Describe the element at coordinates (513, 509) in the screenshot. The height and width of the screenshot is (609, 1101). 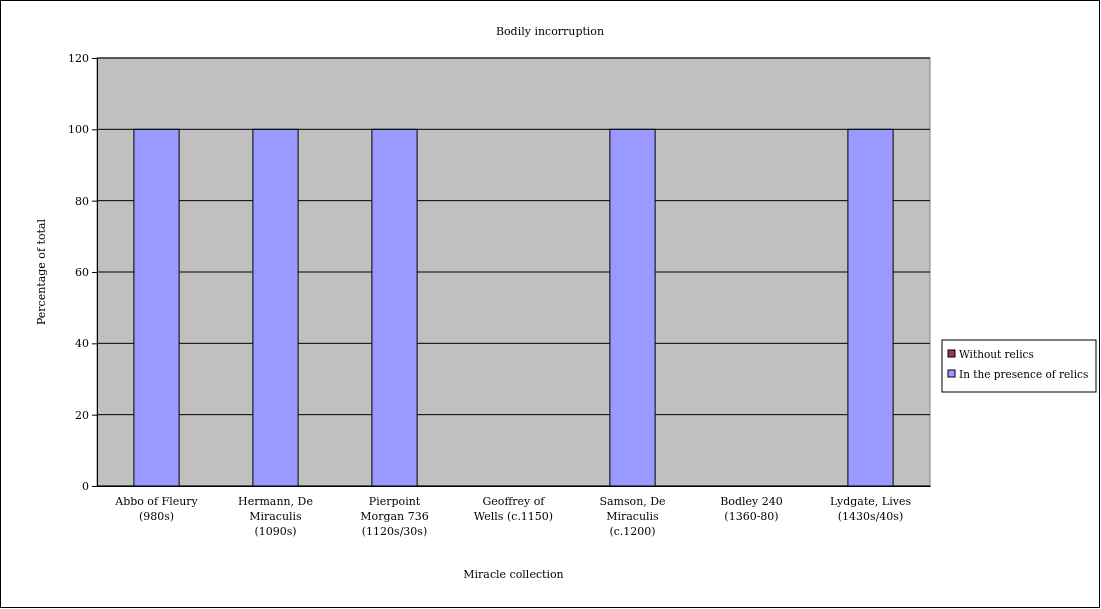
I see `x-tick-label: Geoffrey of Wells (c.1150)` at that location.